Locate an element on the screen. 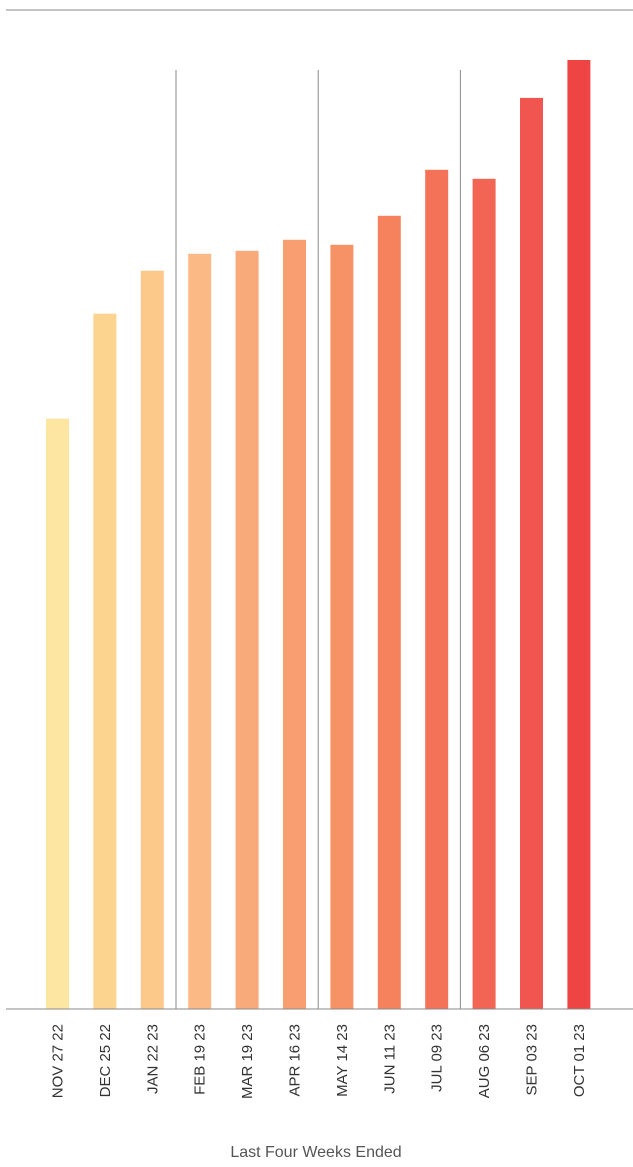  x-tick-label: AUG 06 23 is located at coordinates (484, 1061).